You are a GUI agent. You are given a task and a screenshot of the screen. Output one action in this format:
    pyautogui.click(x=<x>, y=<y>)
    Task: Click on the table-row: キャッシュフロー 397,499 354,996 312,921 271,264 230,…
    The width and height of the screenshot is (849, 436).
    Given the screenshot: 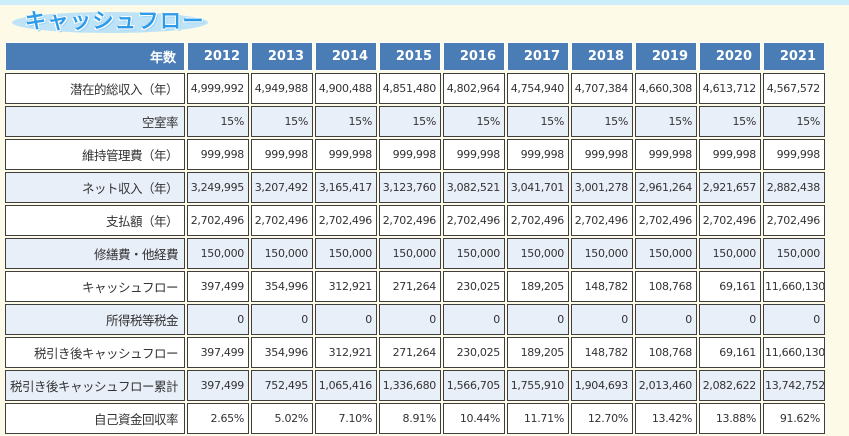 What is the action you would take?
    pyautogui.click(x=415, y=286)
    